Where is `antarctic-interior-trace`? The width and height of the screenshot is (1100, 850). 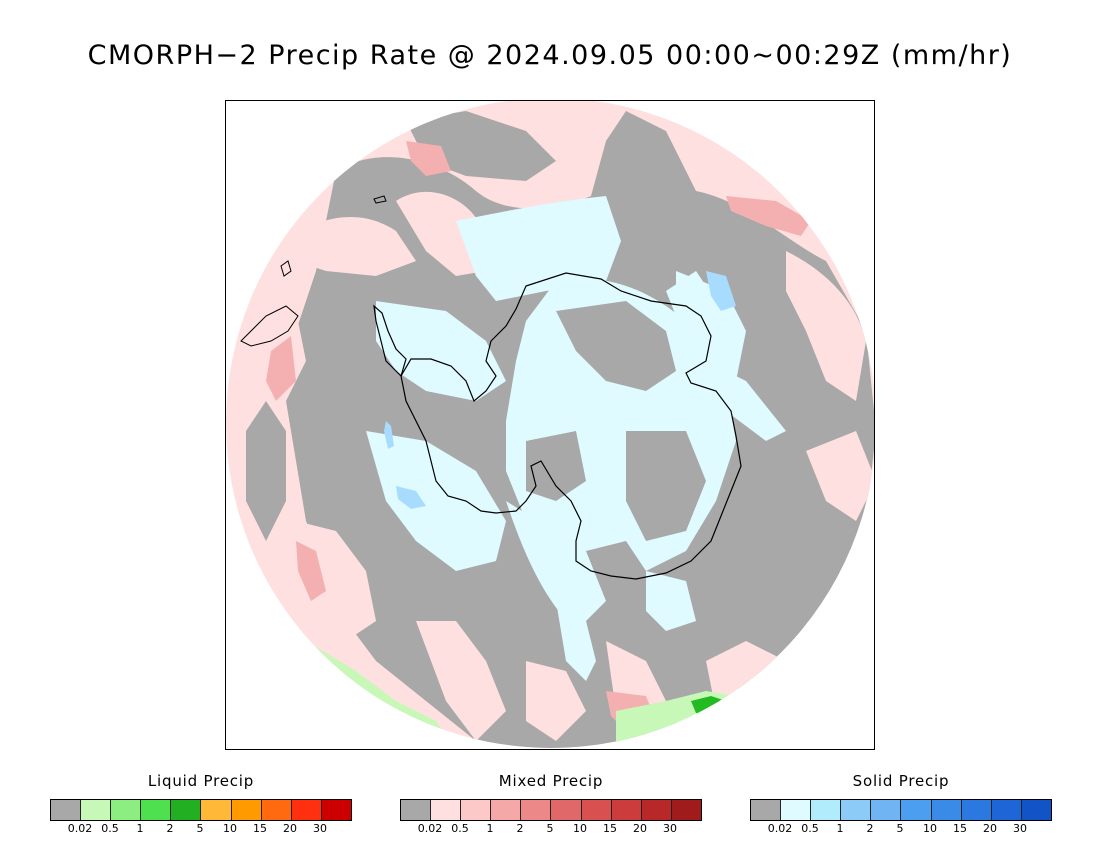 antarctic-interior-trace is located at coordinates (616, 441).